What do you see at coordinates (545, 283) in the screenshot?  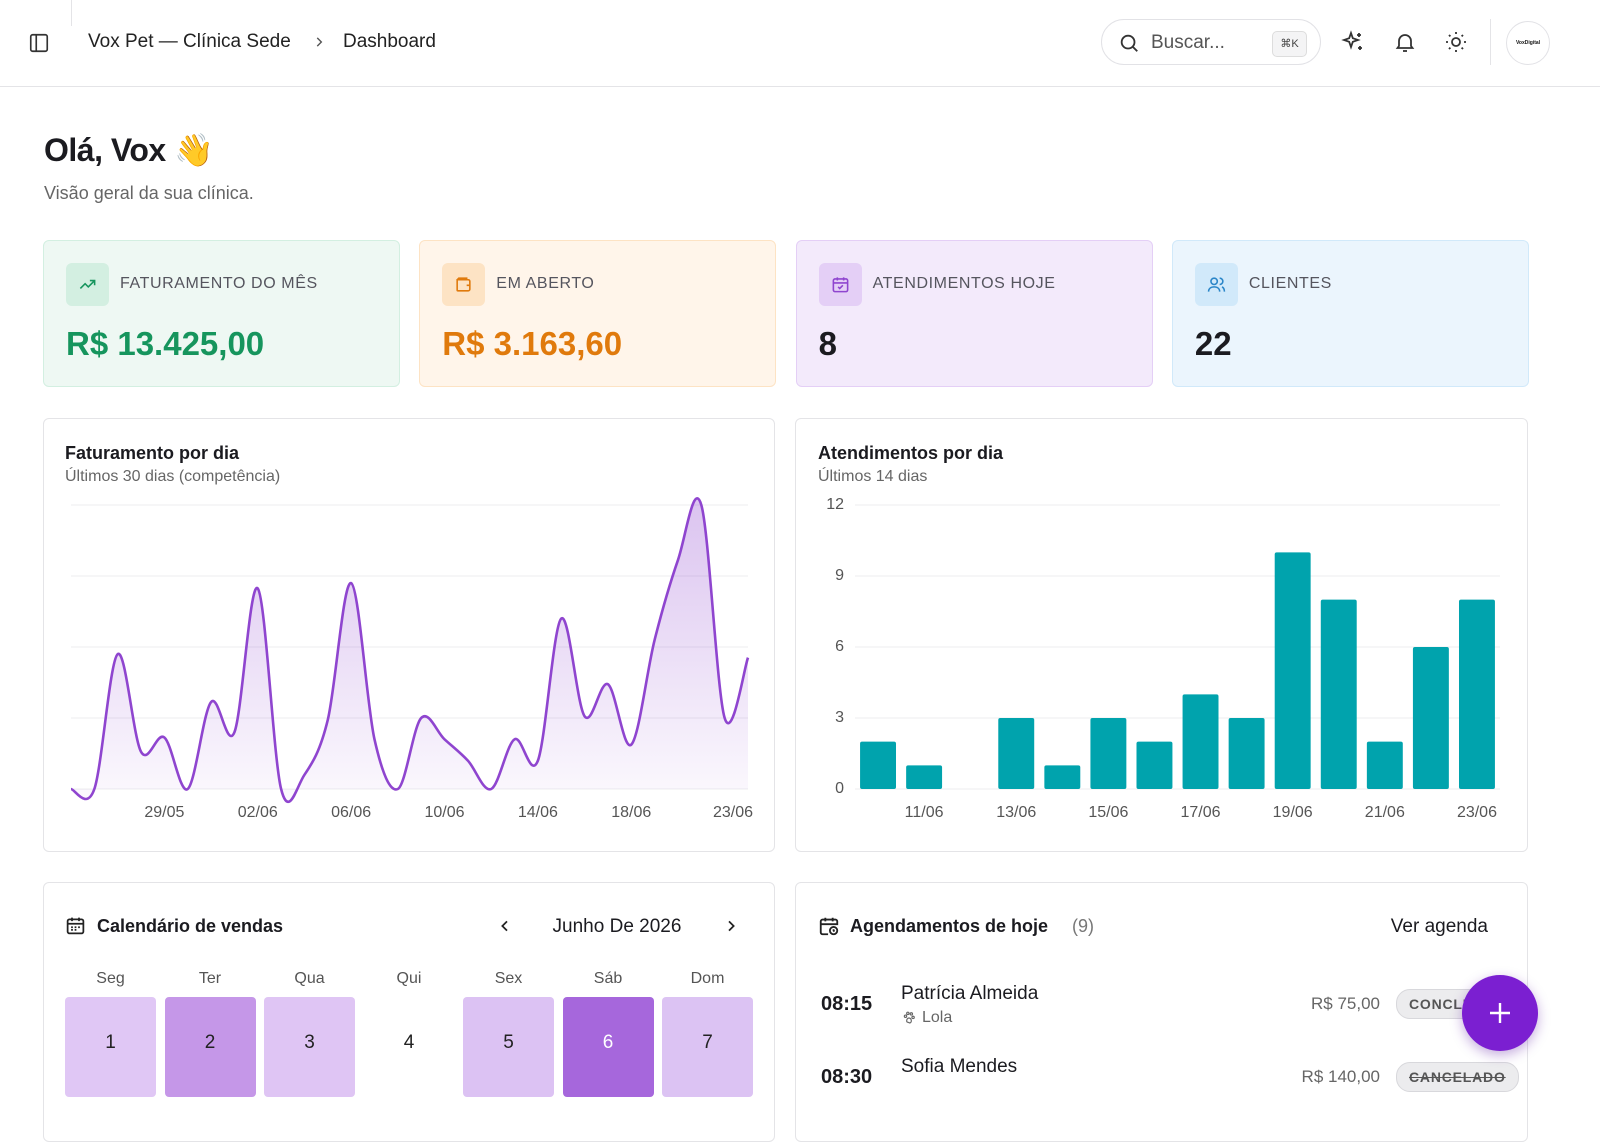 I see `stat-label: EM ABERTO` at bounding box center [545, 283].